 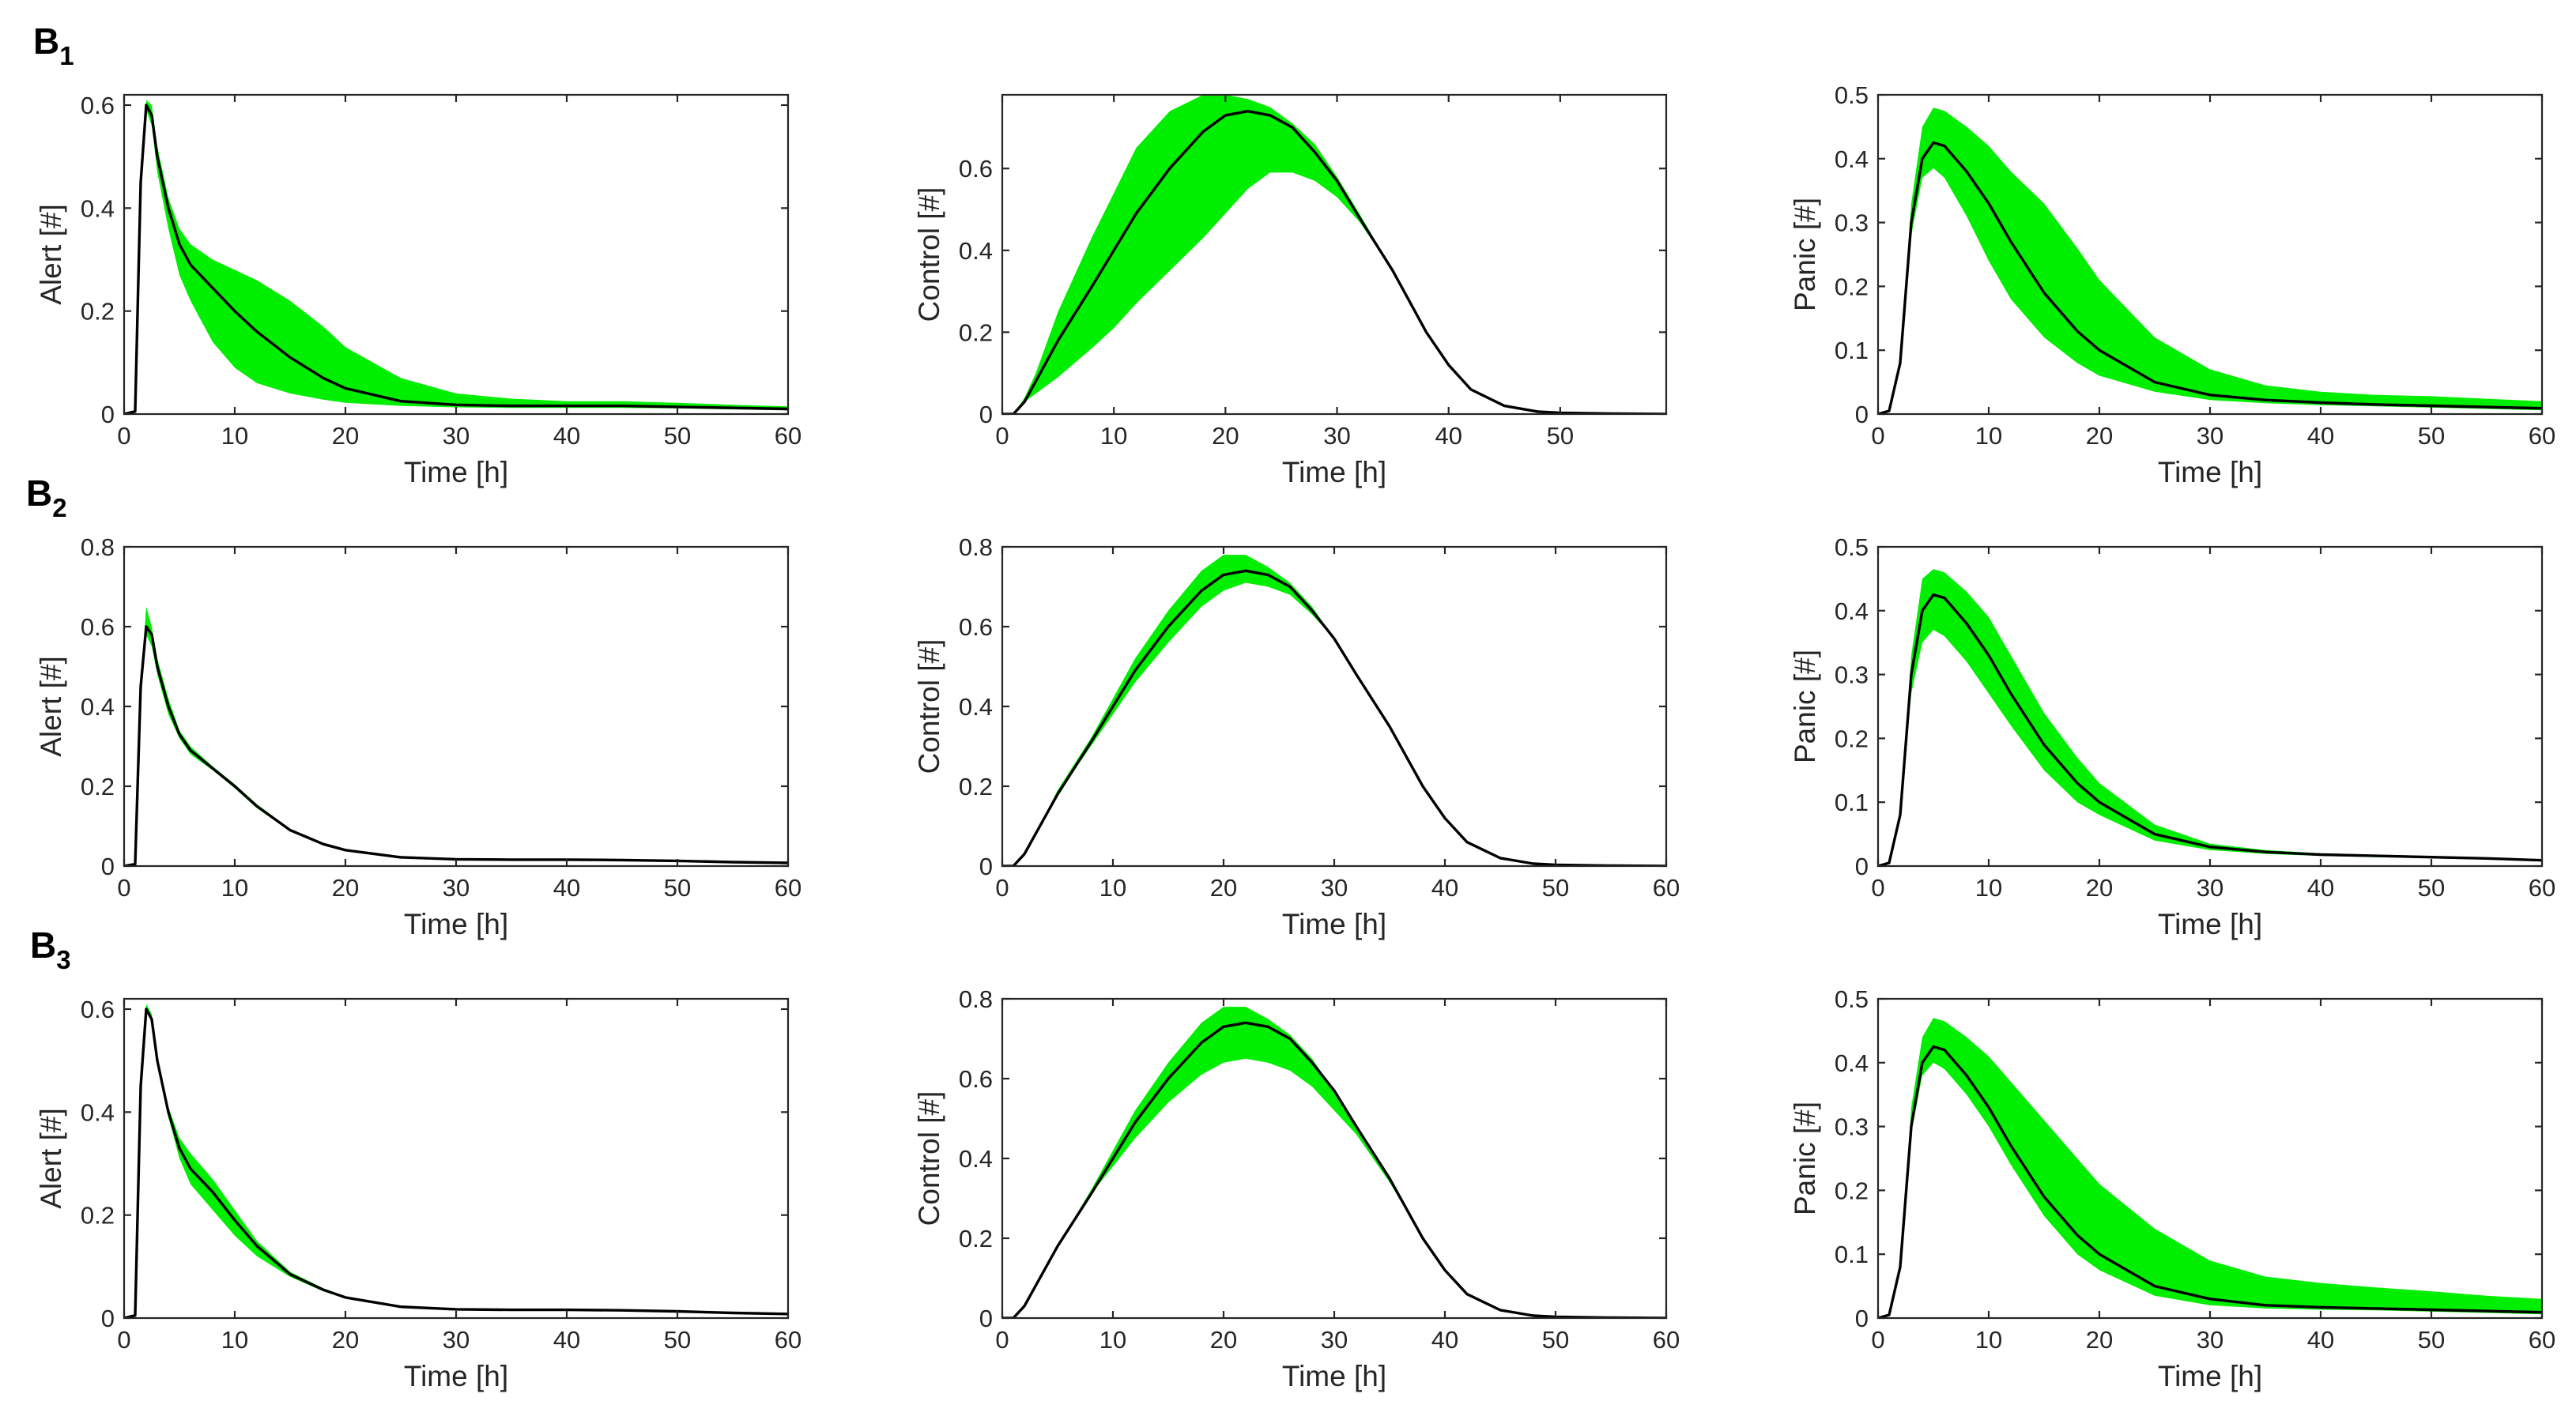 What do you see at coordinates (1805, 706) in the screenshot?
I see `y-axis-label: Panic [#]` at bounding box center [1805, 706].